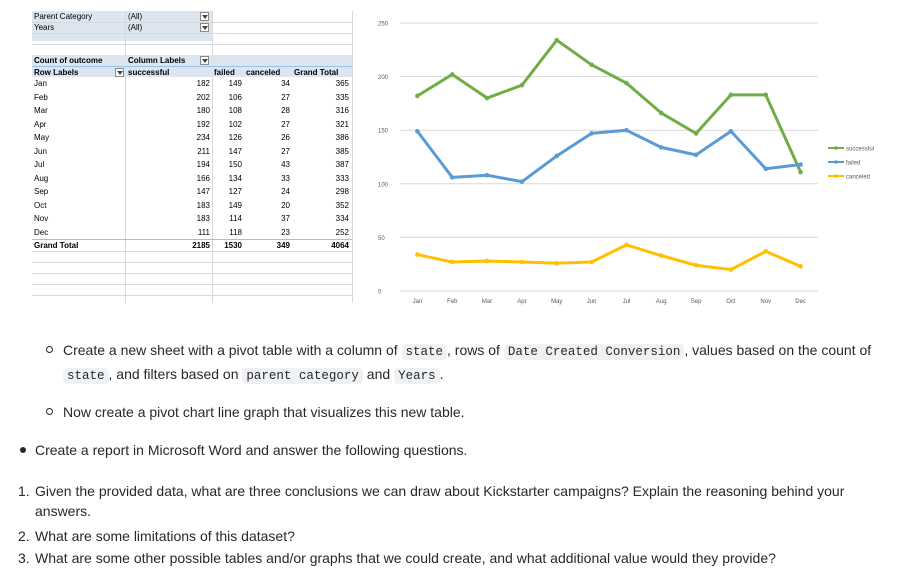 This screenshot has height=579, width=920. What do you see at coordinates (858, 178) in the screenshot?
I see `legend-label-canceled: canceled` at bounding box center [858, 178].